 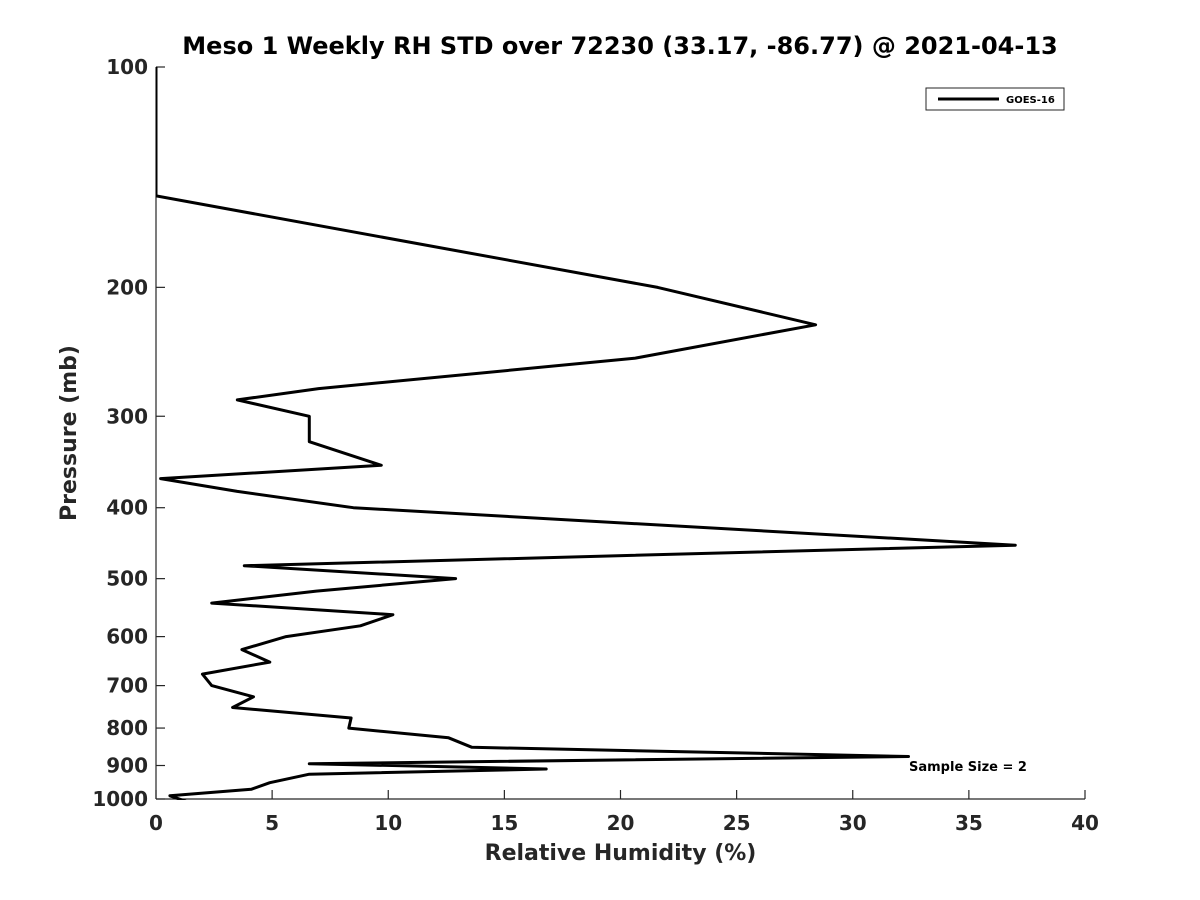 I want to click on y-axis-label: Pressure (mb), so click(x=69, y=433).